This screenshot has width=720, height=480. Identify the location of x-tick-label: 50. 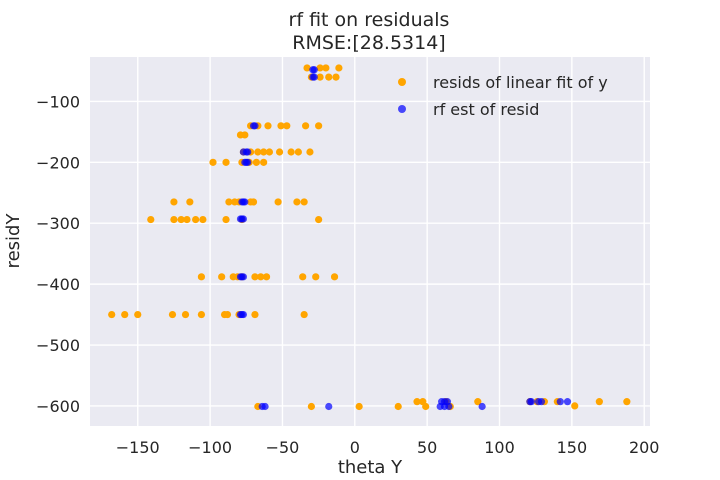
(427, 447).